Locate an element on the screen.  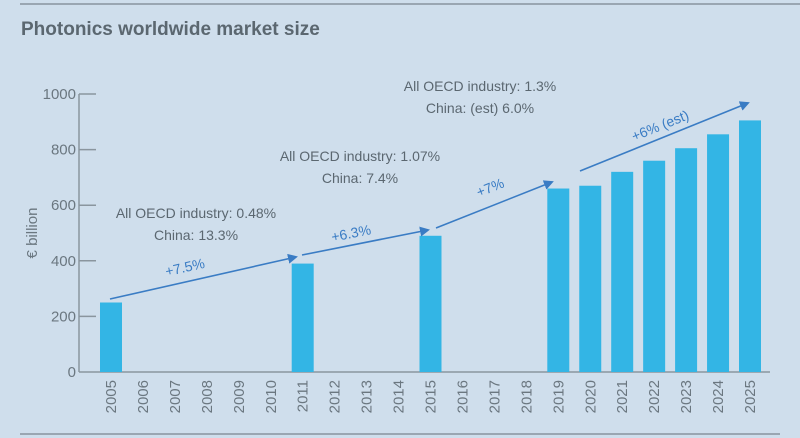
y-axis-label: € billion is located at coordinates (32, 233).